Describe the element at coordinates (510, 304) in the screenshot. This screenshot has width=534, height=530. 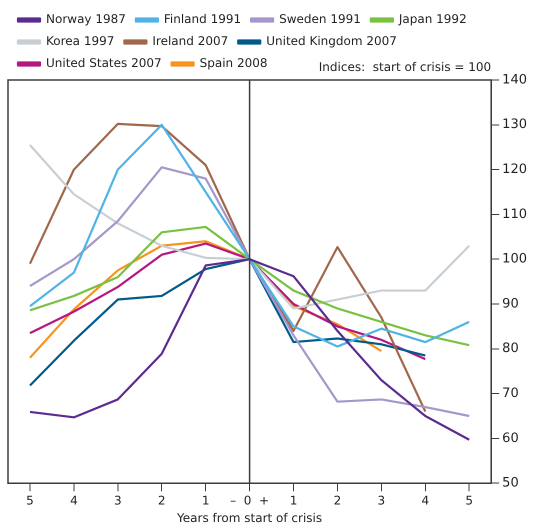
I see `y-tick-label: 90` at that location.